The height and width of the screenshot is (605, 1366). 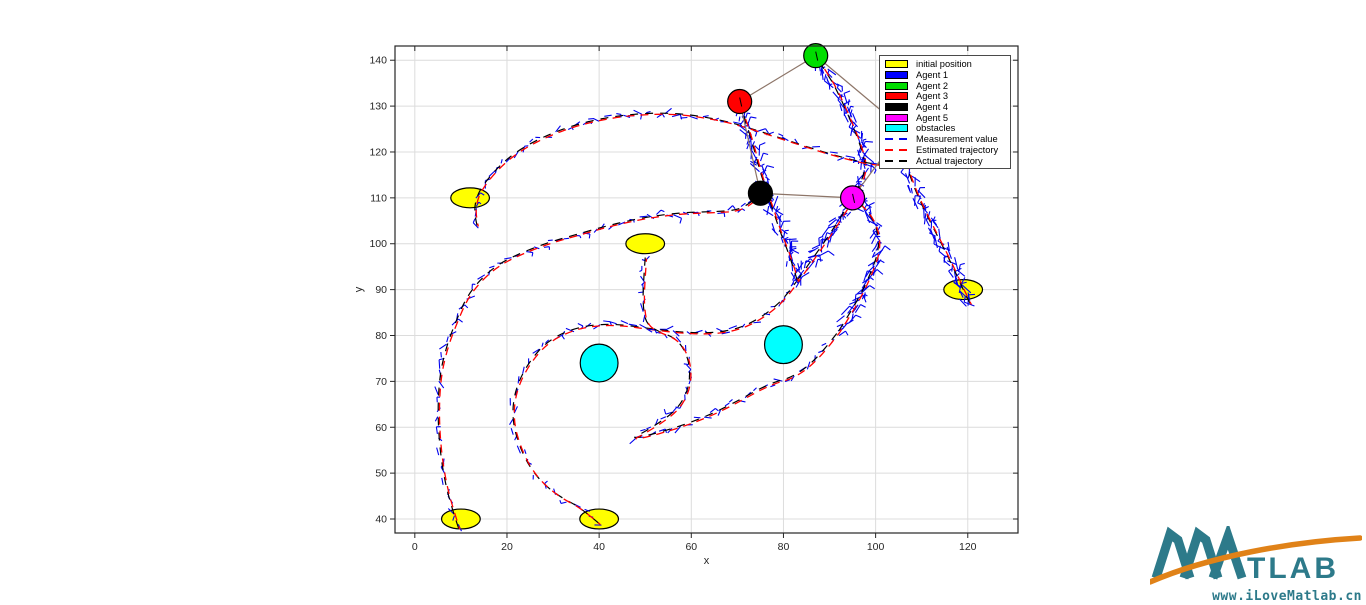 I want to click on legend-label: Agent 5, so click(x=932, y=117).